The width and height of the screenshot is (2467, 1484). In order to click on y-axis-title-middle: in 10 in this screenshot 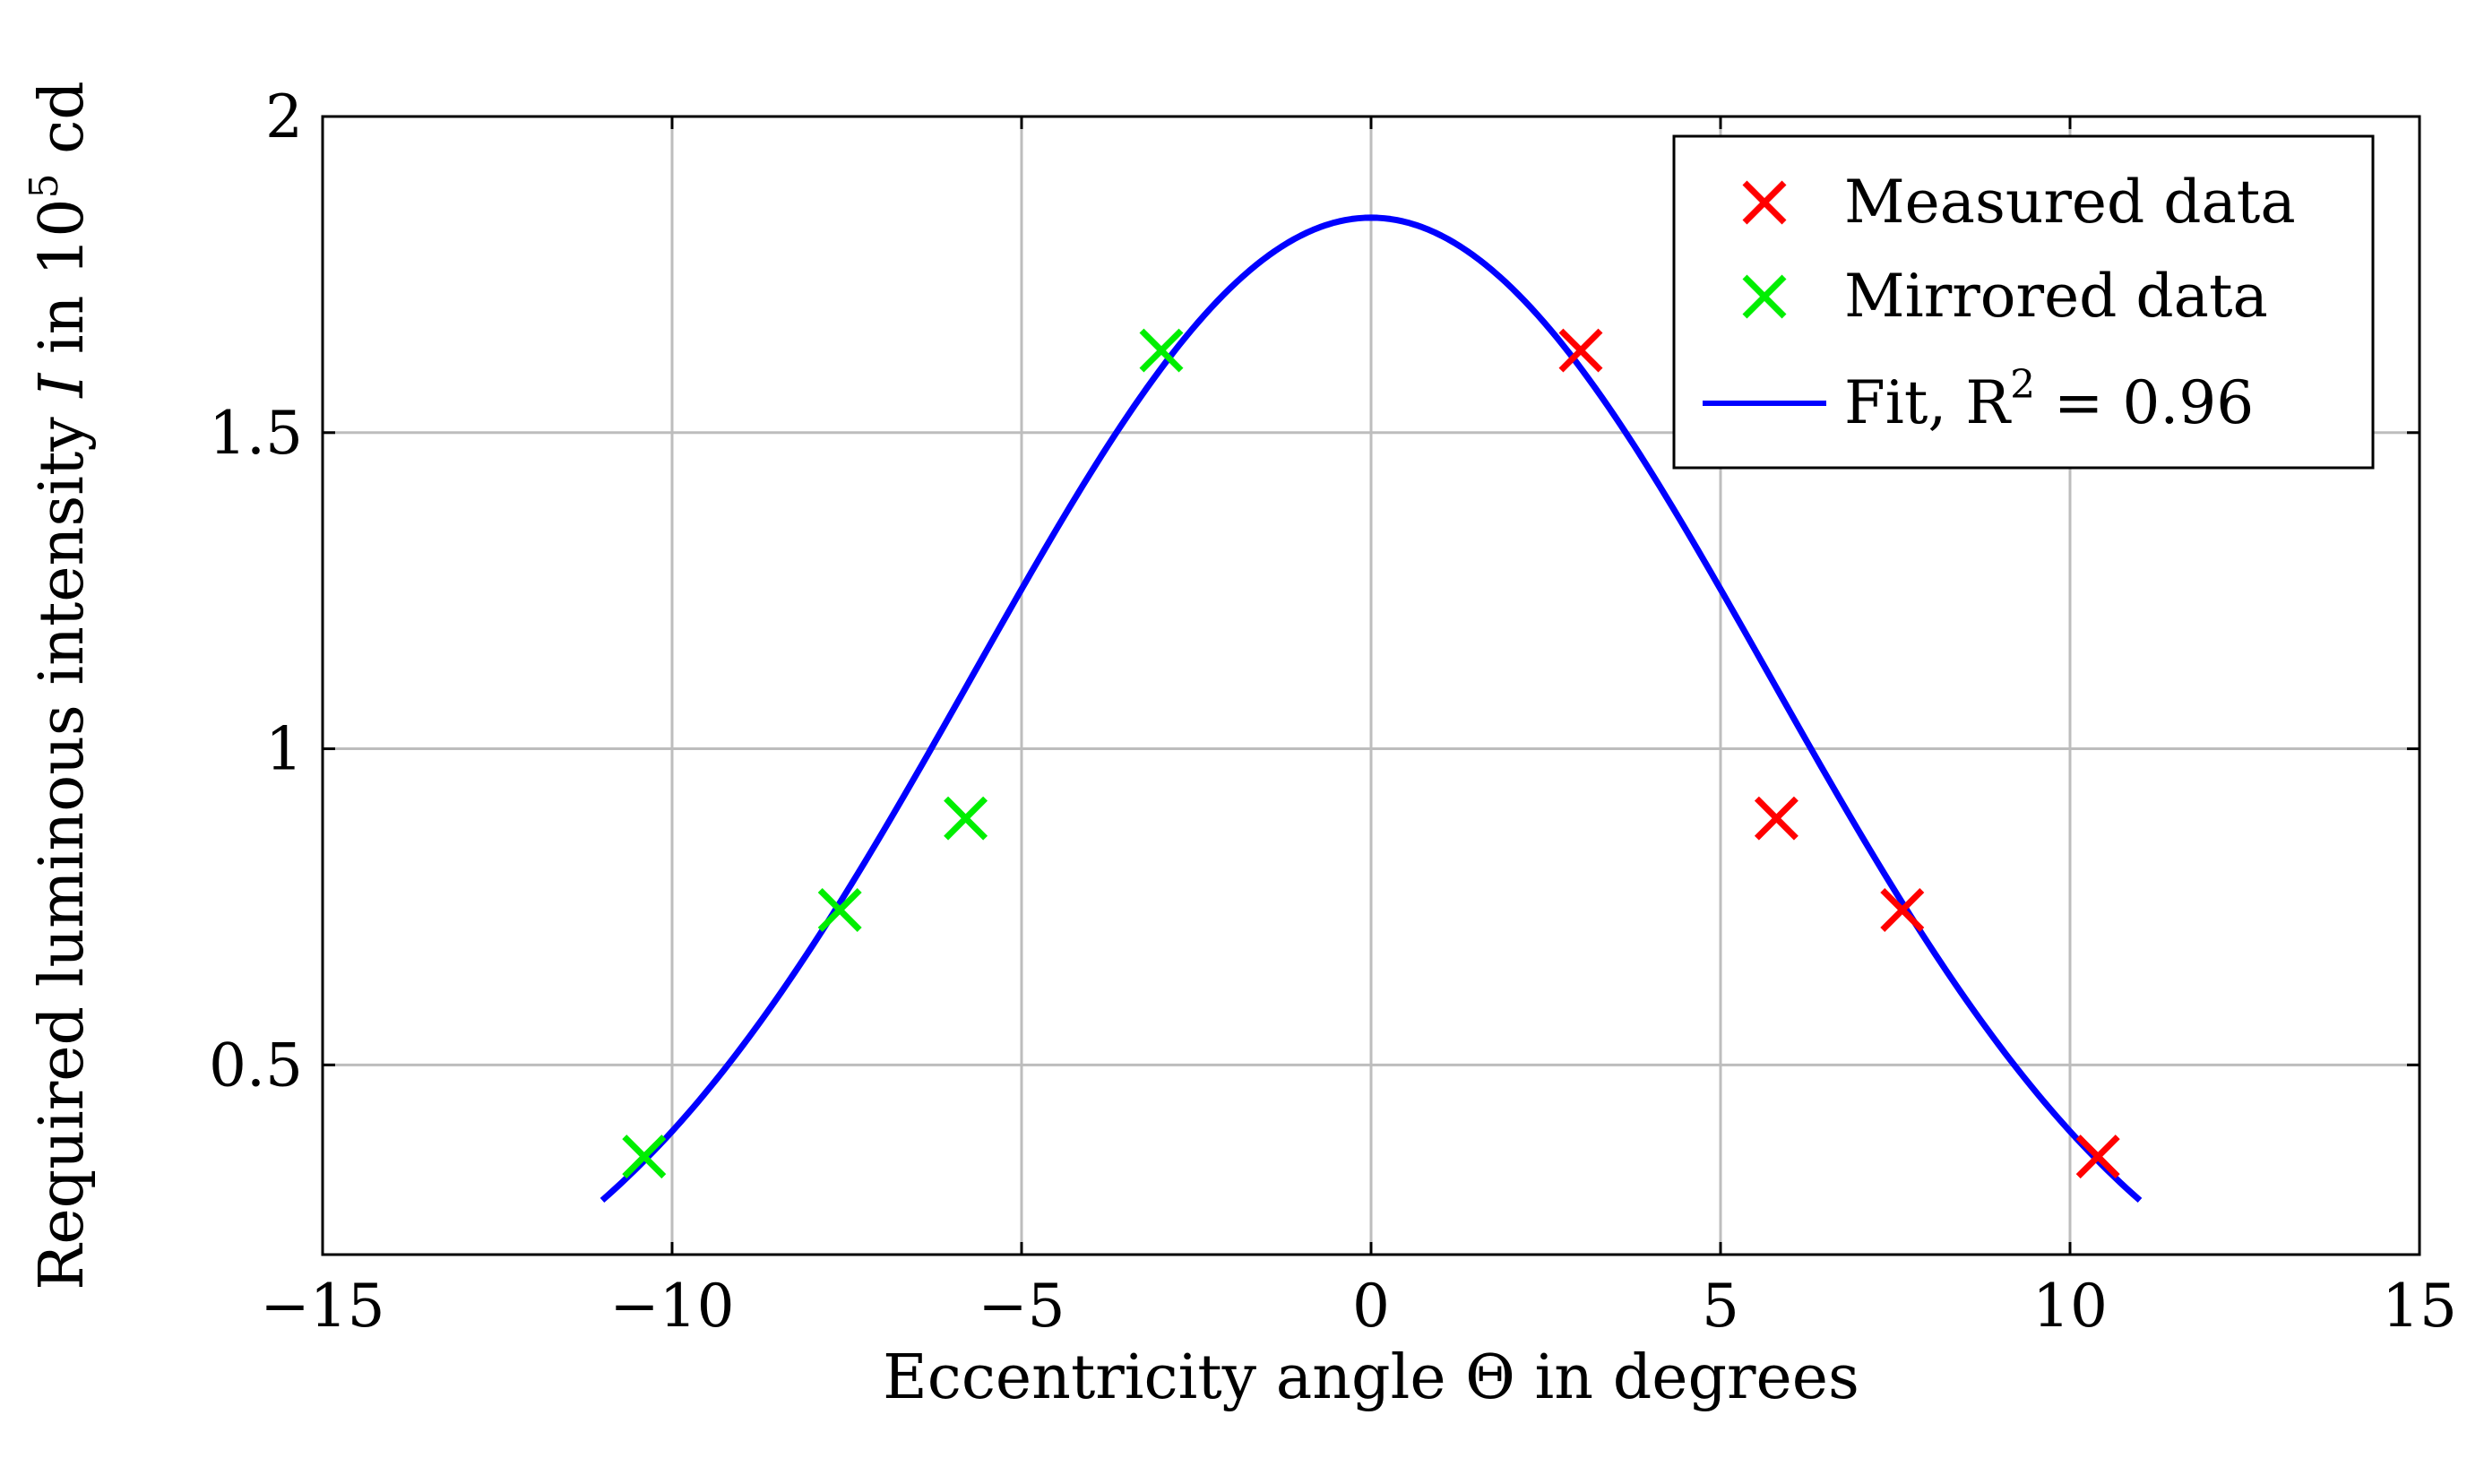, I will do `click(62, 285)`.